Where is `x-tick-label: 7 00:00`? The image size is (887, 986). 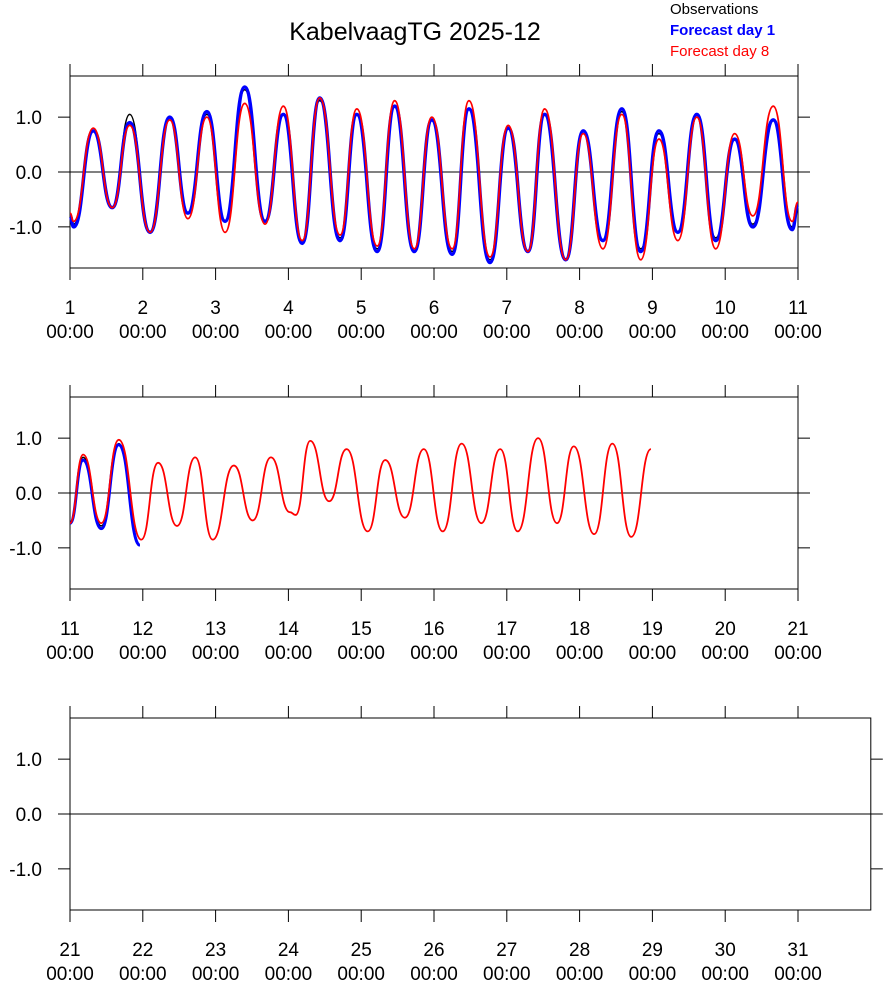 x-tick-label: 7 00:00 is located at coordinates (507, 320).